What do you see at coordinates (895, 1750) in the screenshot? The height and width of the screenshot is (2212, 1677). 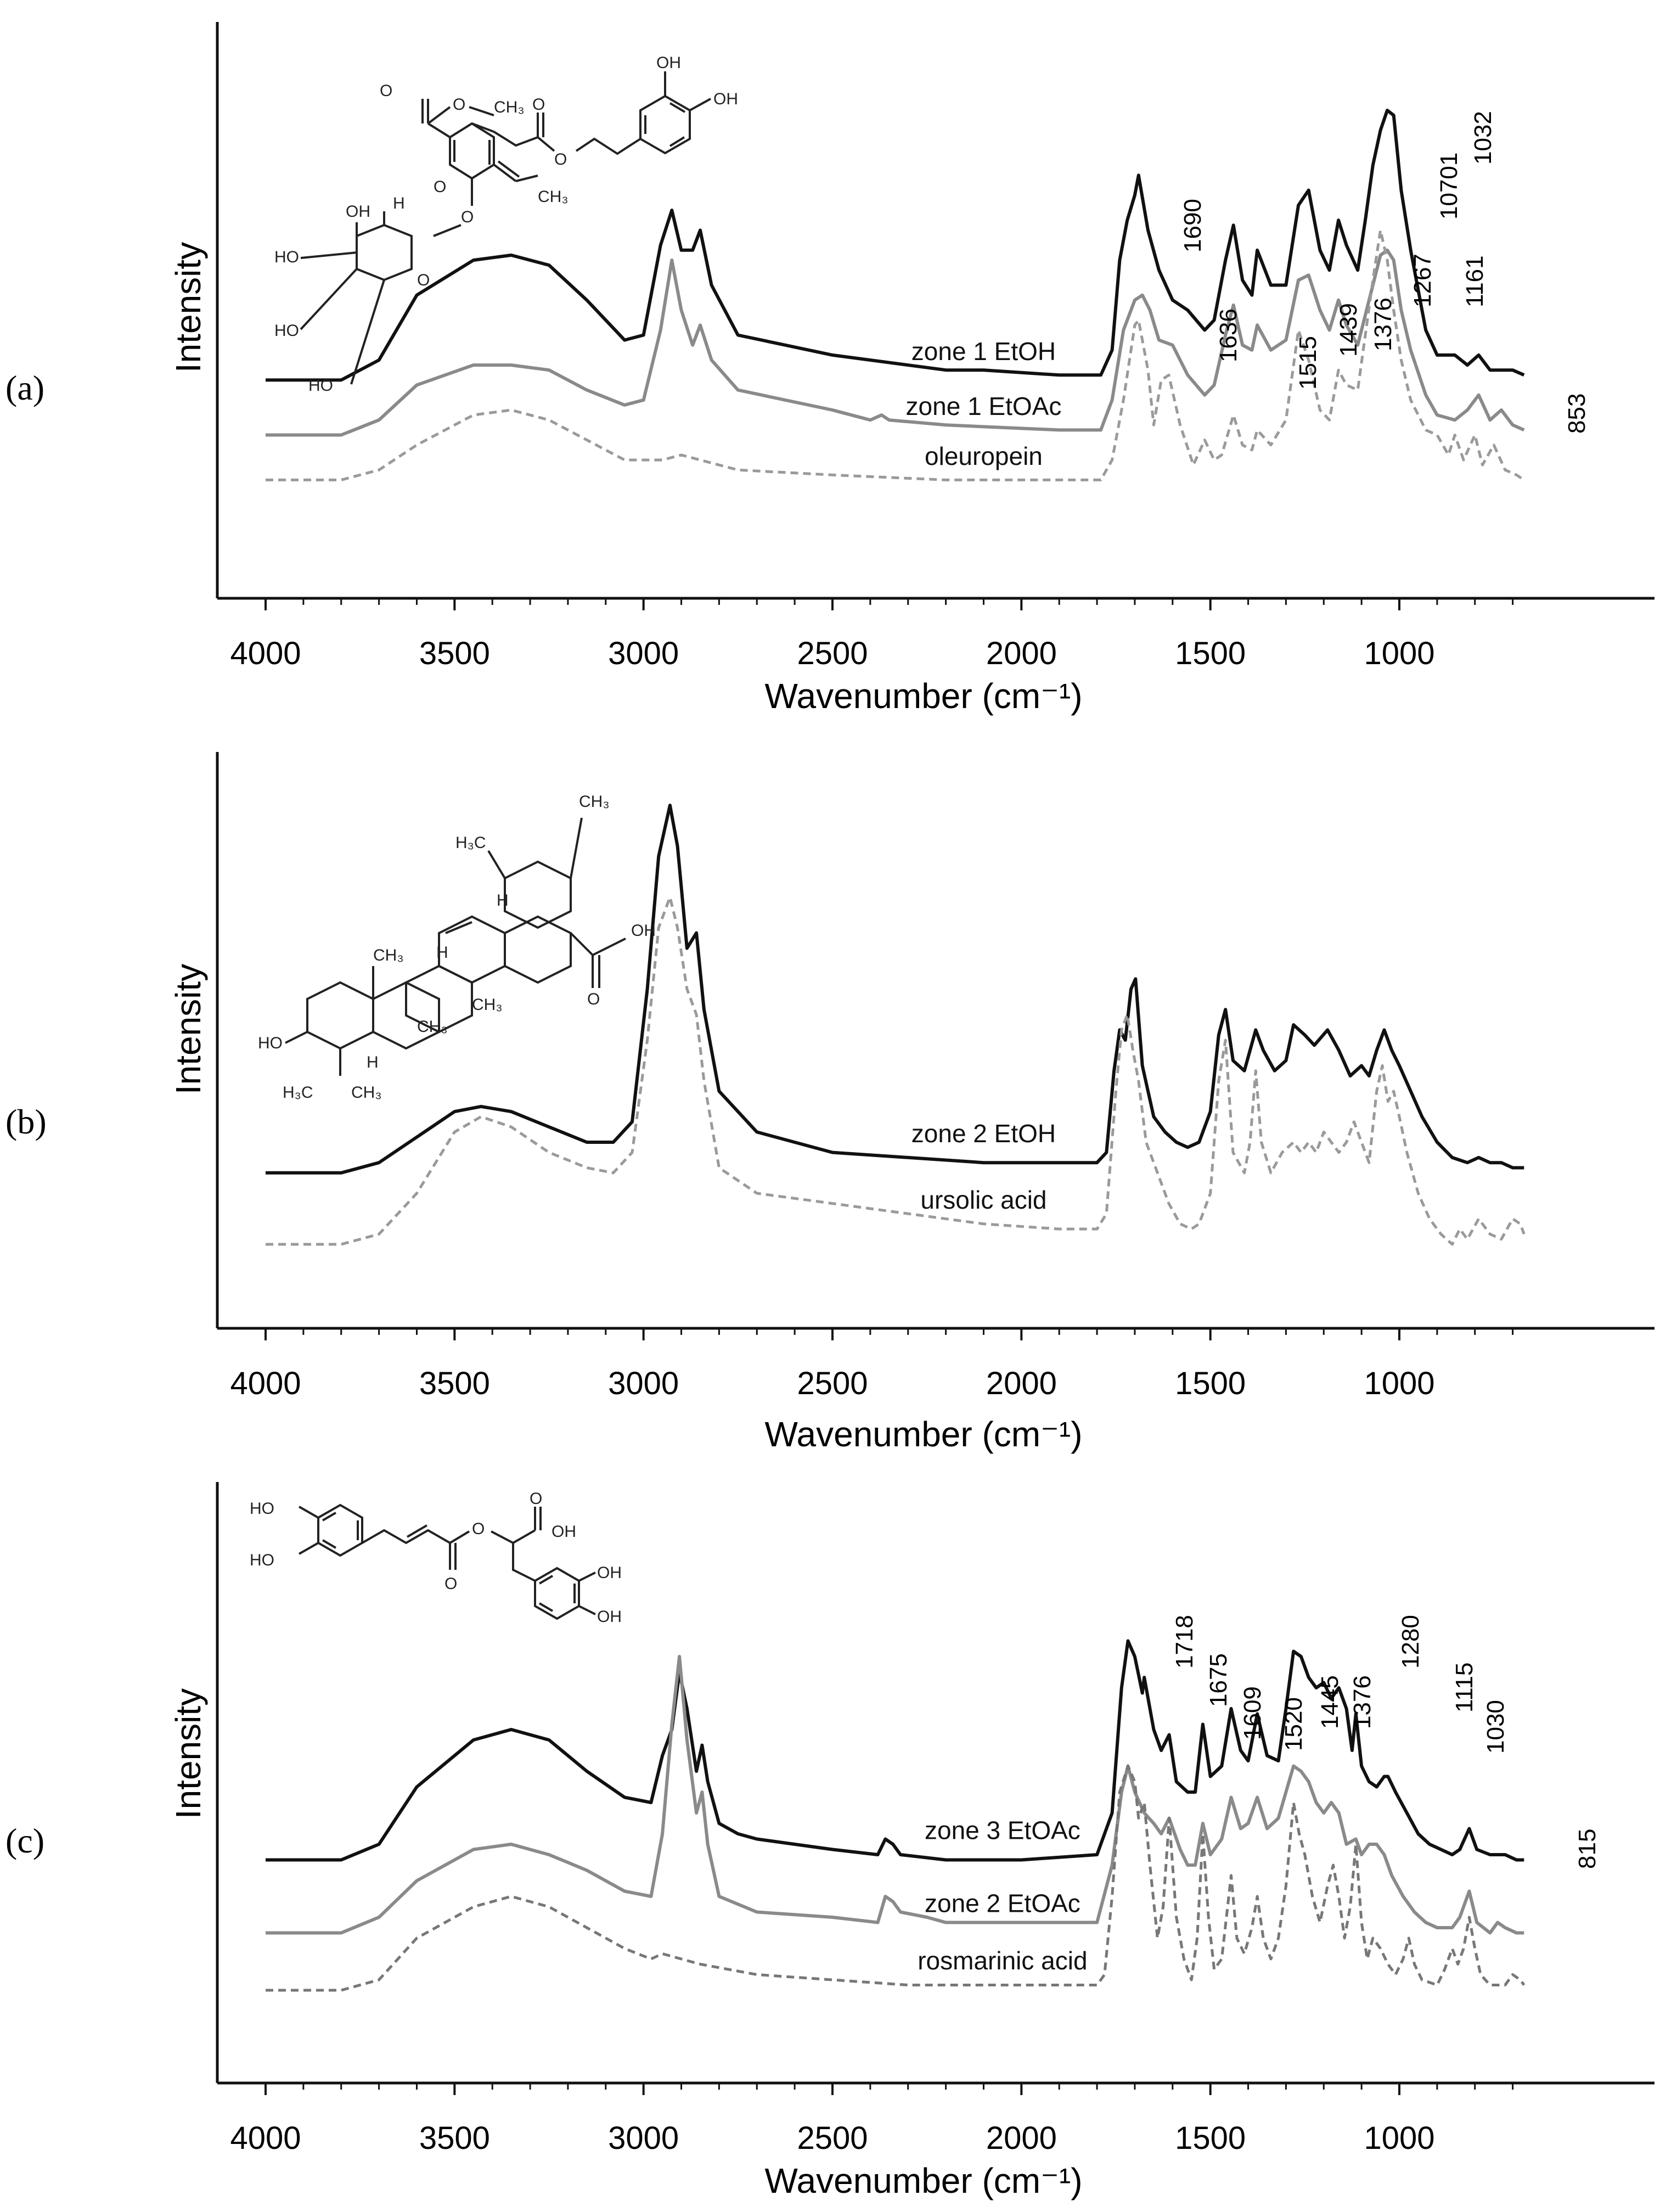 I see `series-line-zone-3-etoac` at bounding box center [895, 1750].